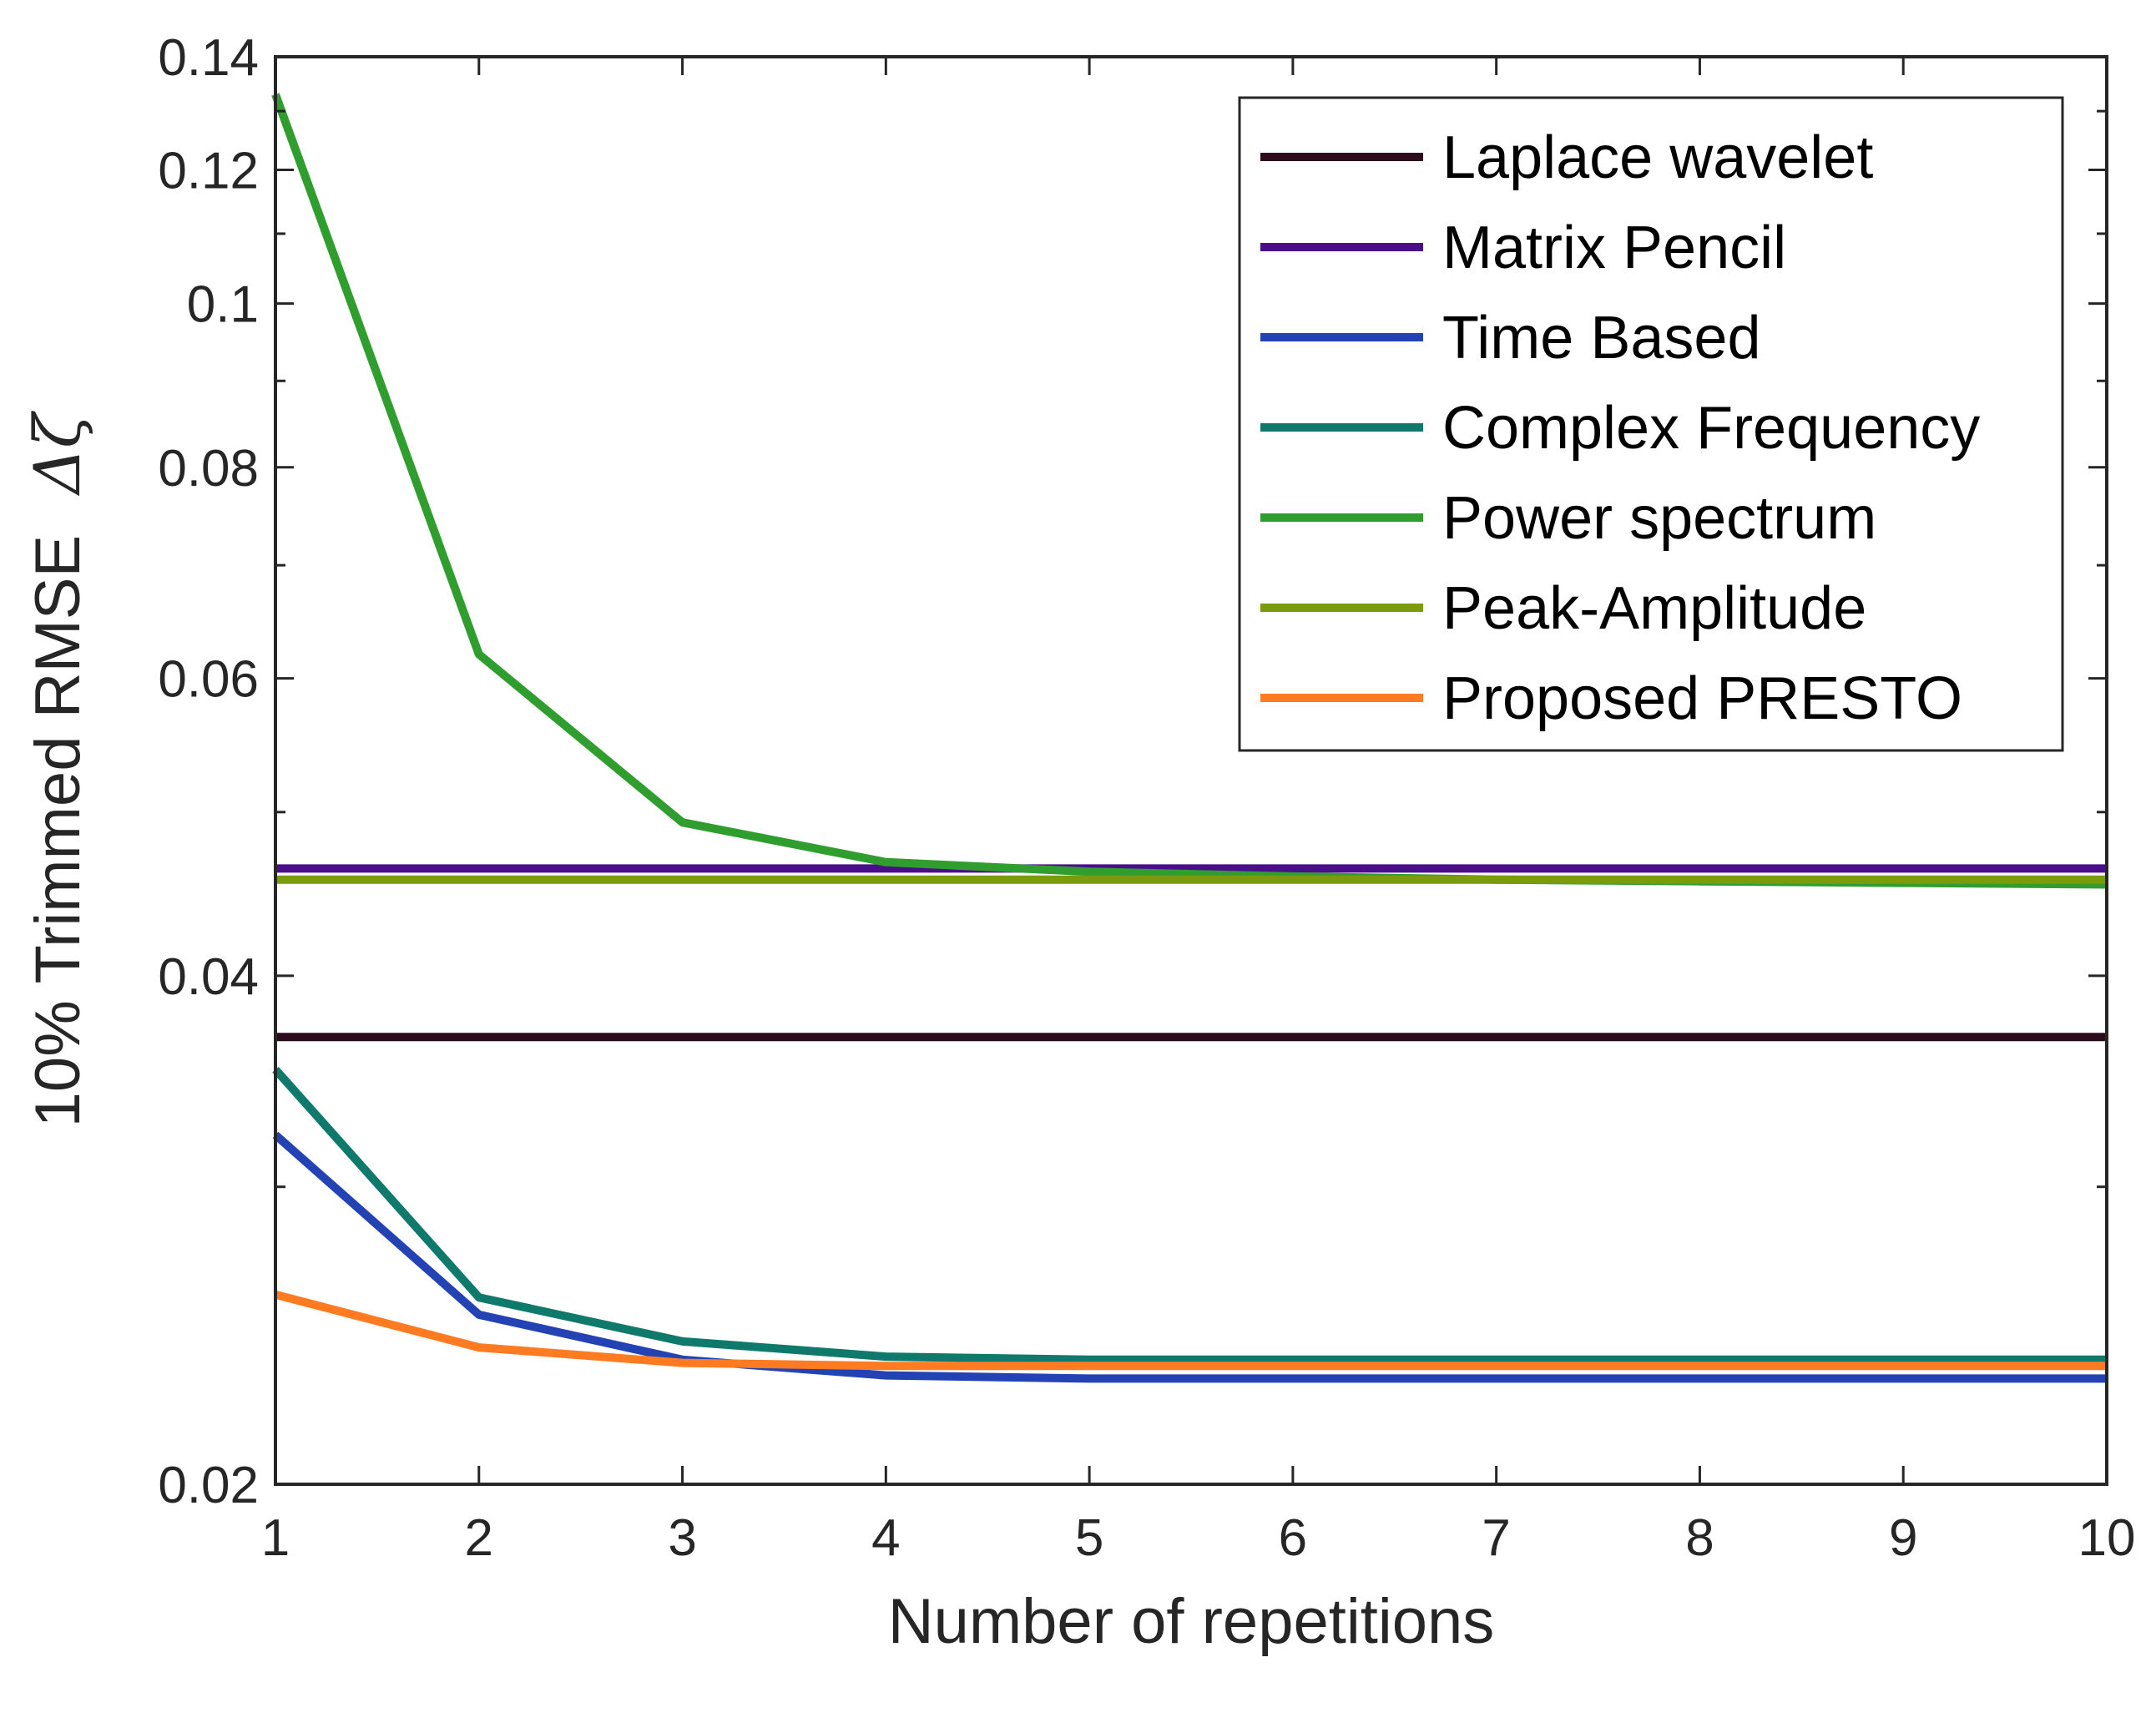 The height and width of the screenshot is (1718, 2156). What do you see at coordinates (1089, 1538) in the screenshot?
I see `x-tick-label: 5` at bounding box center [1089, 1538].